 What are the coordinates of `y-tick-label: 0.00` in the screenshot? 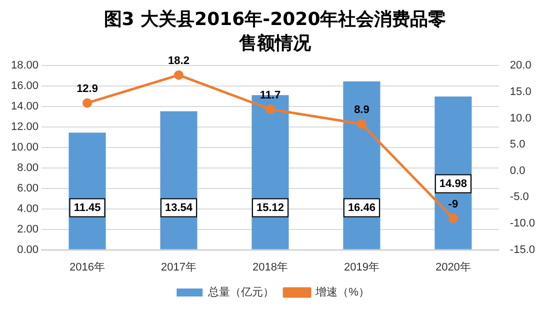 It's located at (28, 250).